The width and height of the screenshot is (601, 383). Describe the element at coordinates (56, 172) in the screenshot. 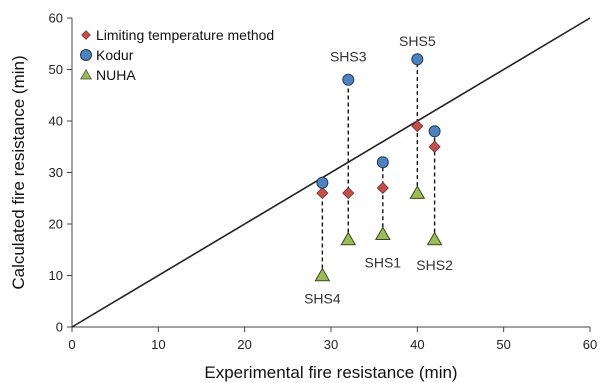

I see `y-tick-label: 30` at that location.